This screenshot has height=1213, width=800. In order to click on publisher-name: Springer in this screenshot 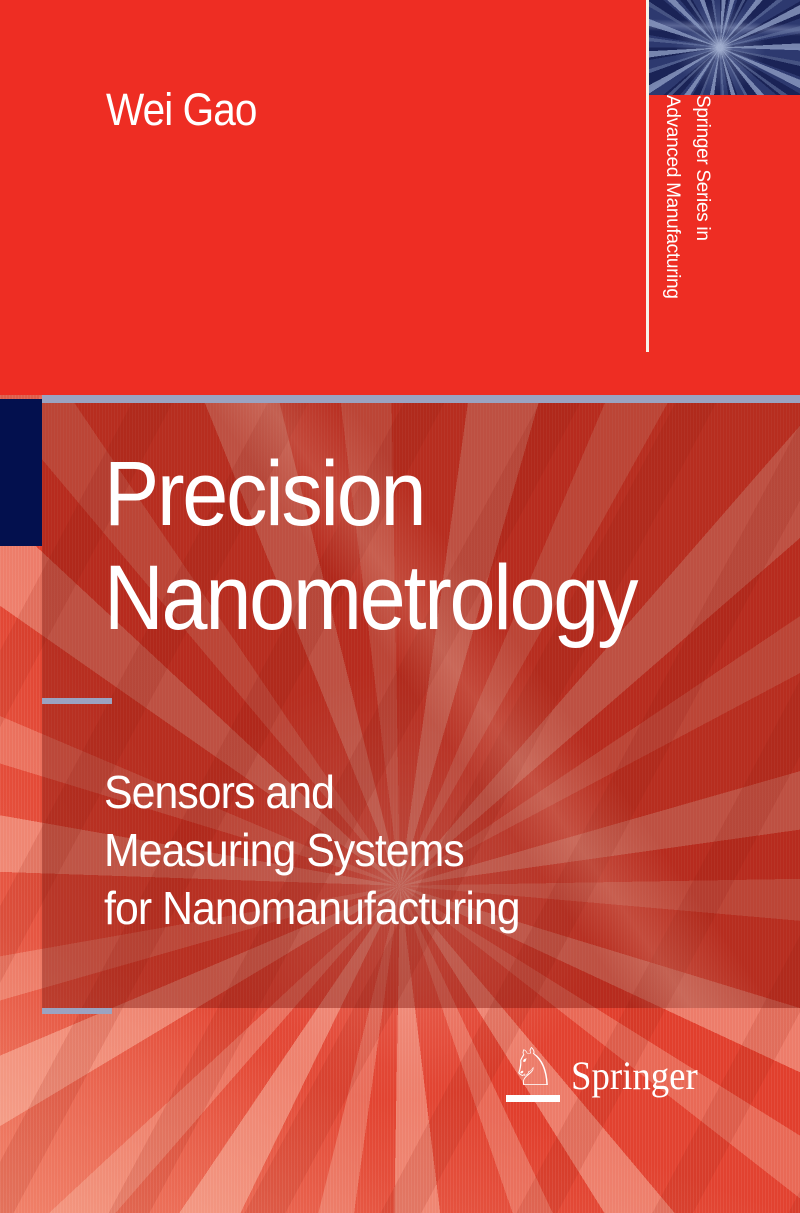, I will do `click(634, 1075)`.